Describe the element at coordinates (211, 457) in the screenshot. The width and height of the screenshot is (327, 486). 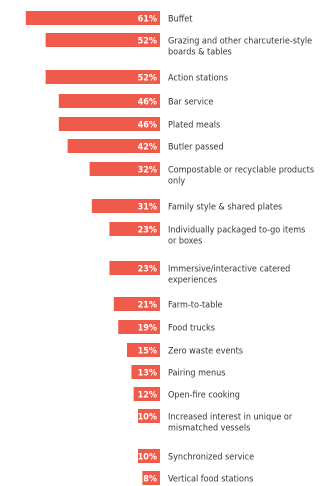
I see `category-label: Synchronized service` at that location.